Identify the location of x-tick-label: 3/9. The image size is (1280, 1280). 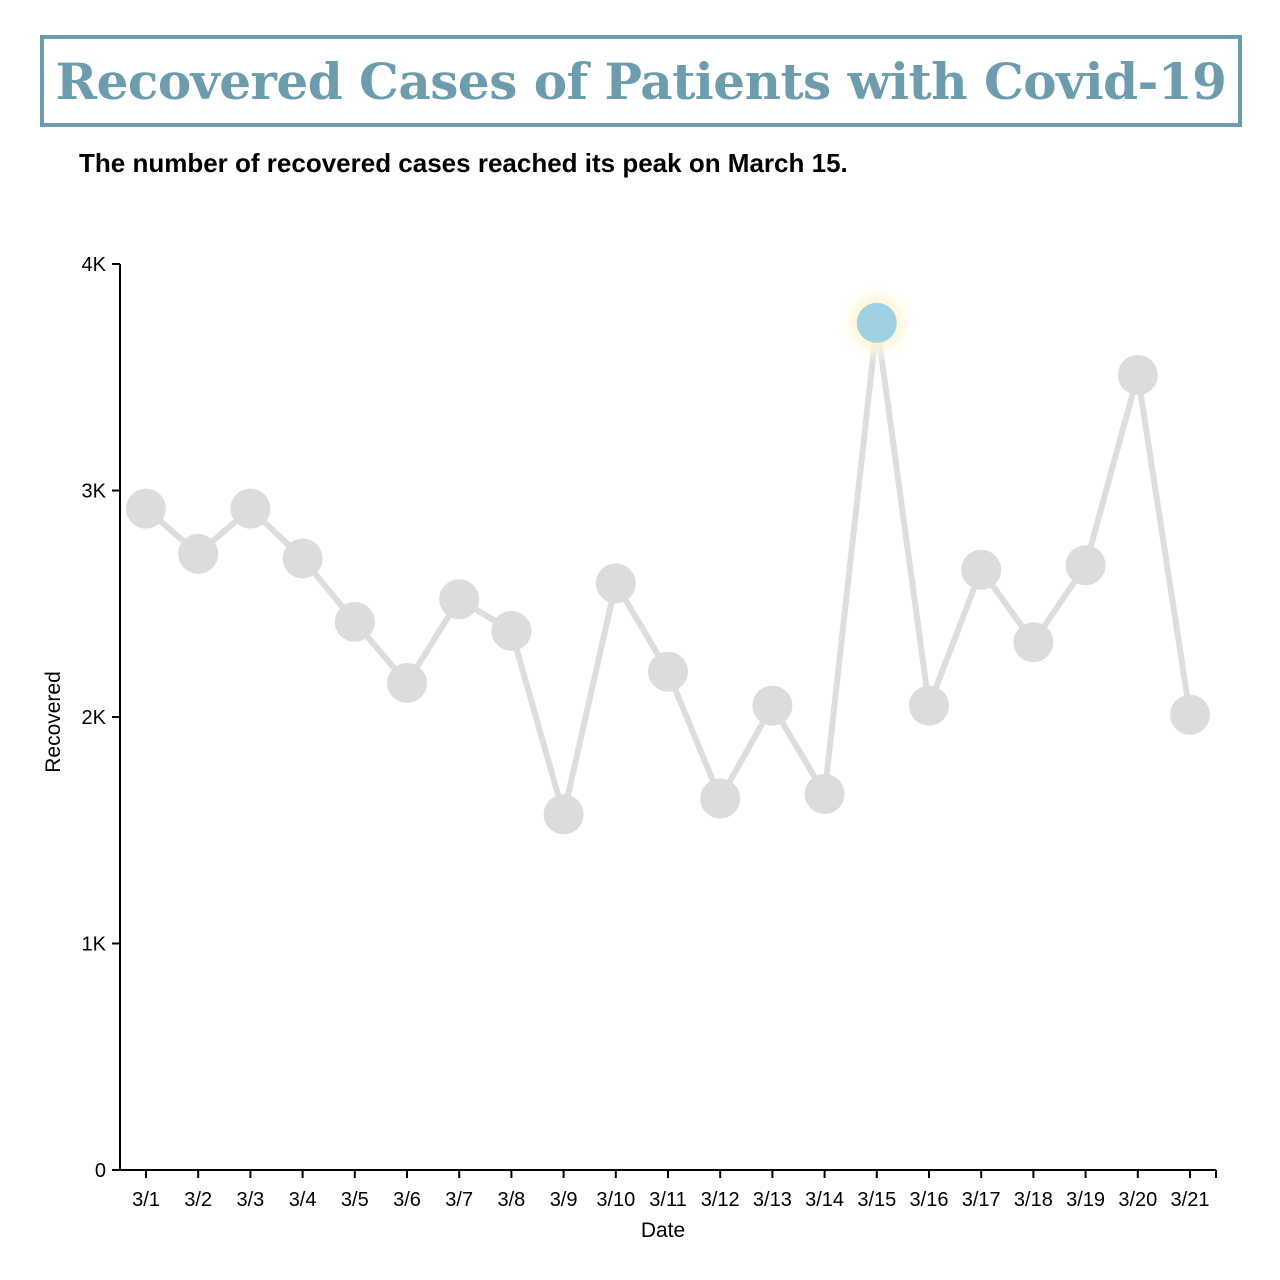
(564, 1200).